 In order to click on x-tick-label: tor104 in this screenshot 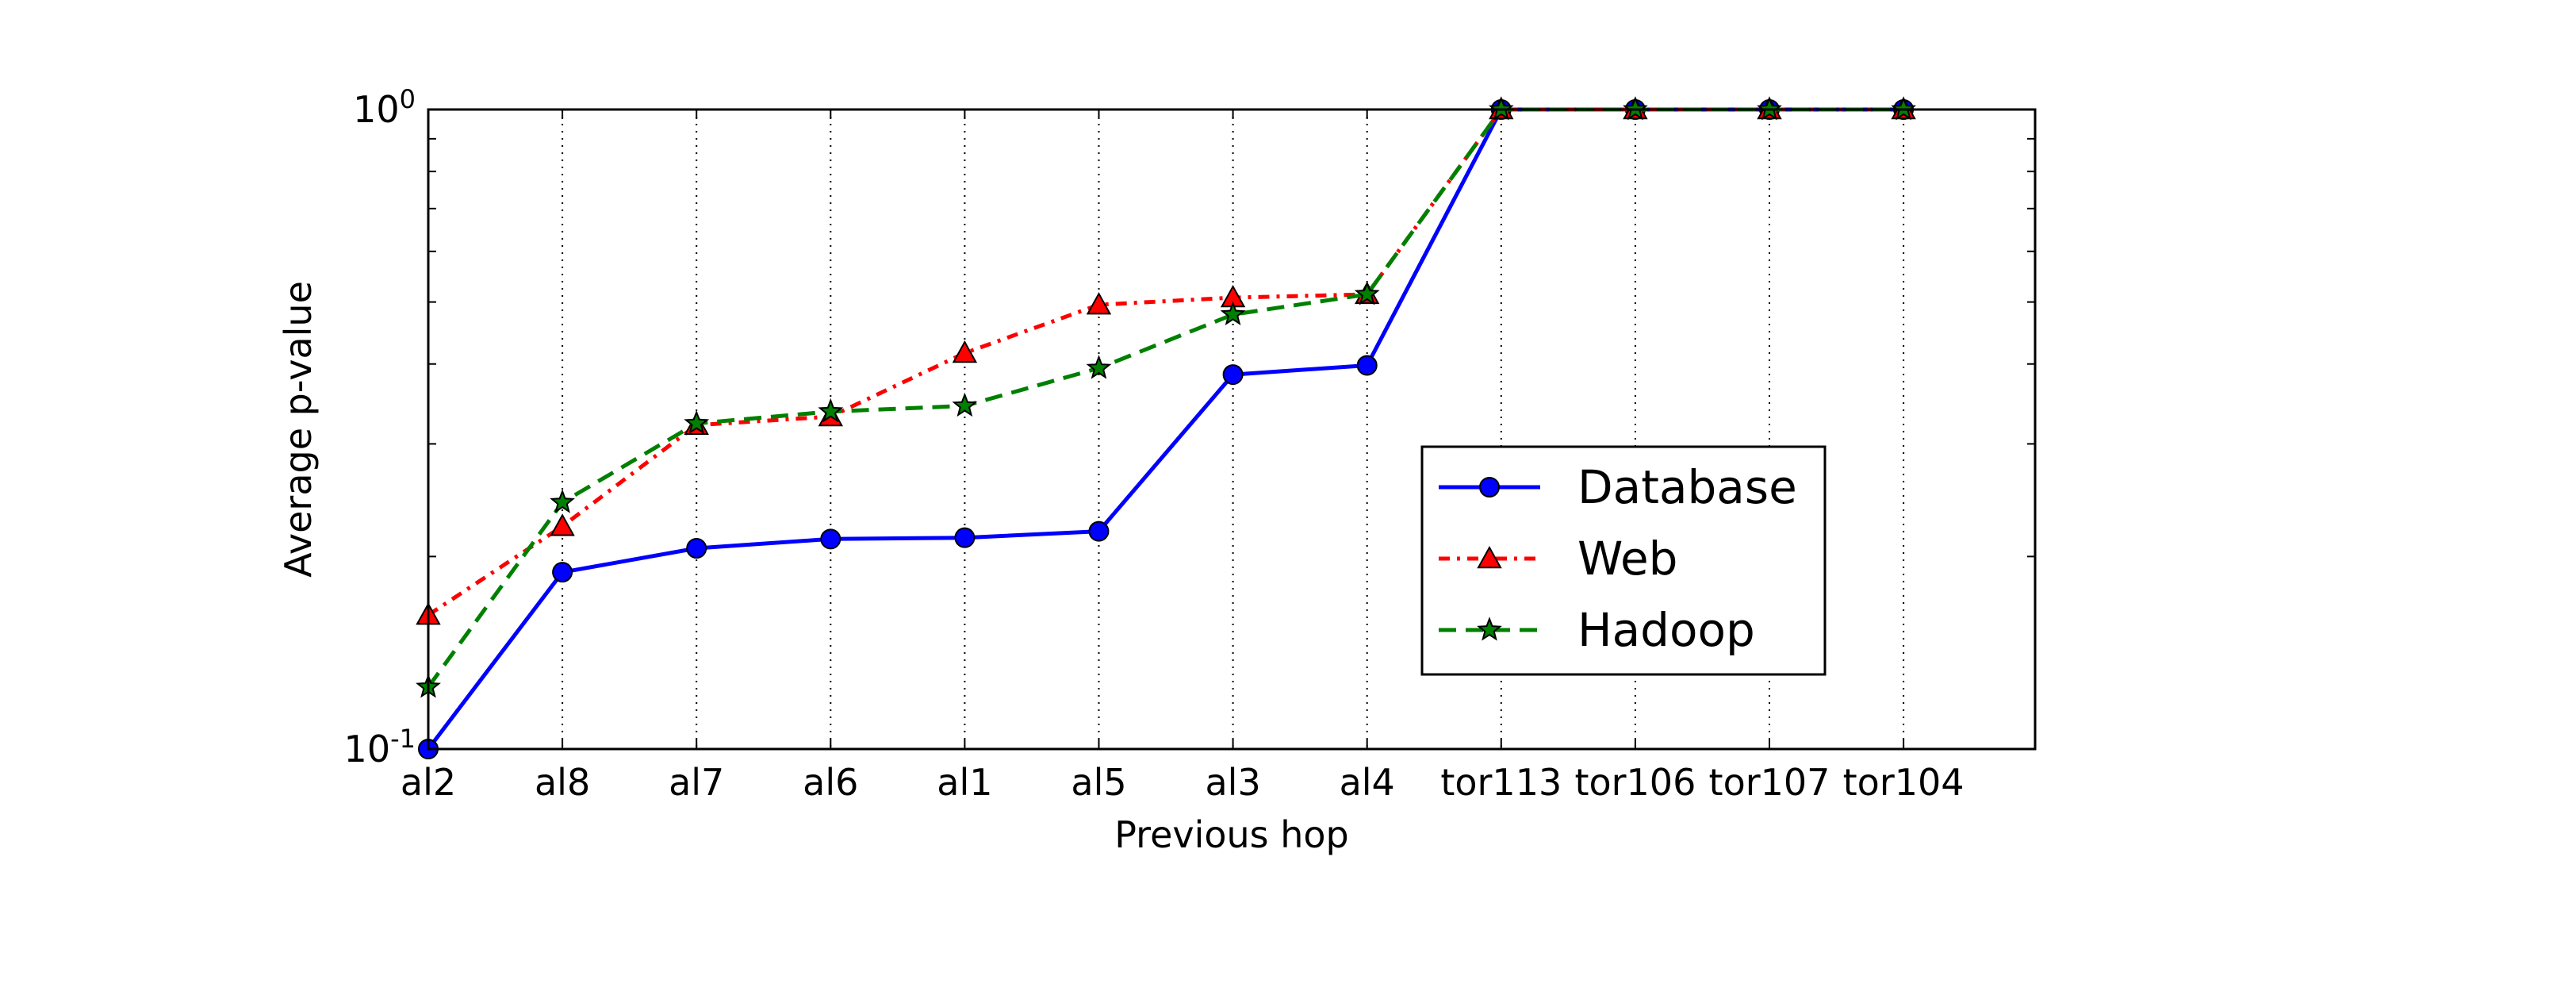, I will do `click(1904, 782)`.